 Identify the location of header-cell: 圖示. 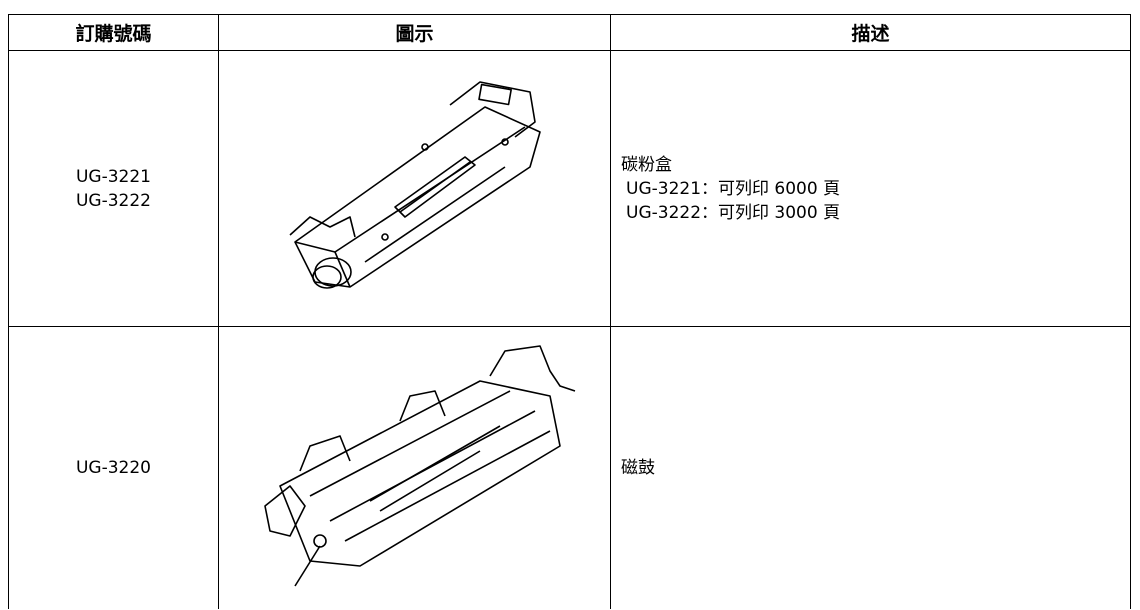
(414, 32).